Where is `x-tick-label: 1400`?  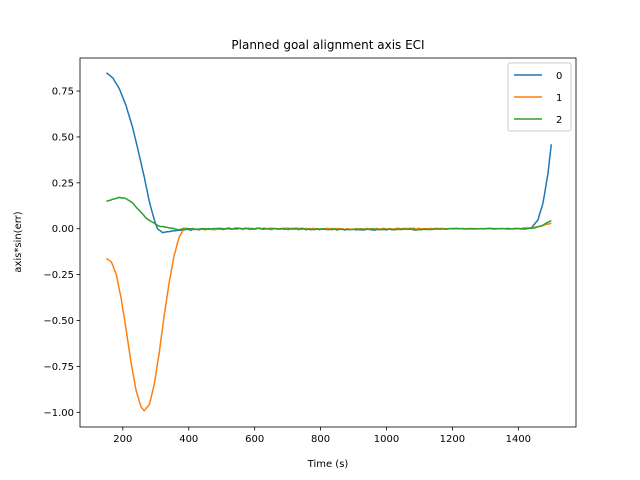
x-tick-label: 1400 is located at coordinates (518, 439).